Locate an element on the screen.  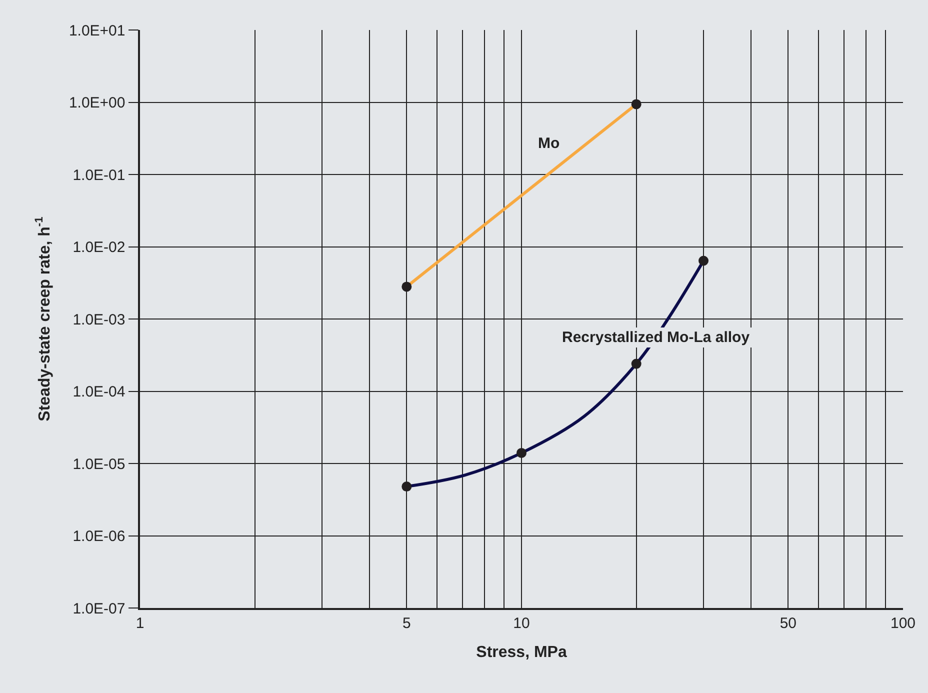
x-tick-label: 100 is located at coordinates (903, 623).